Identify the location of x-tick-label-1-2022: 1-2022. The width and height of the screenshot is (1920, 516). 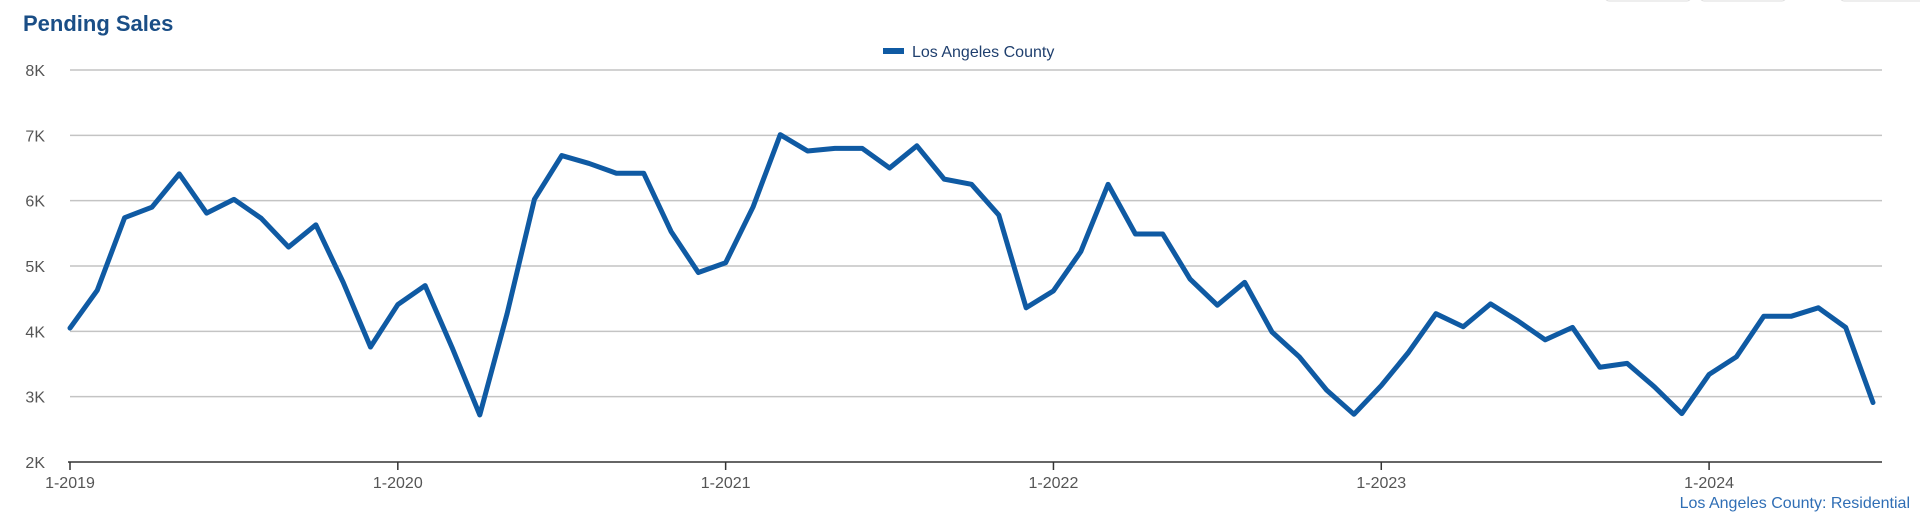
(1054, 483).